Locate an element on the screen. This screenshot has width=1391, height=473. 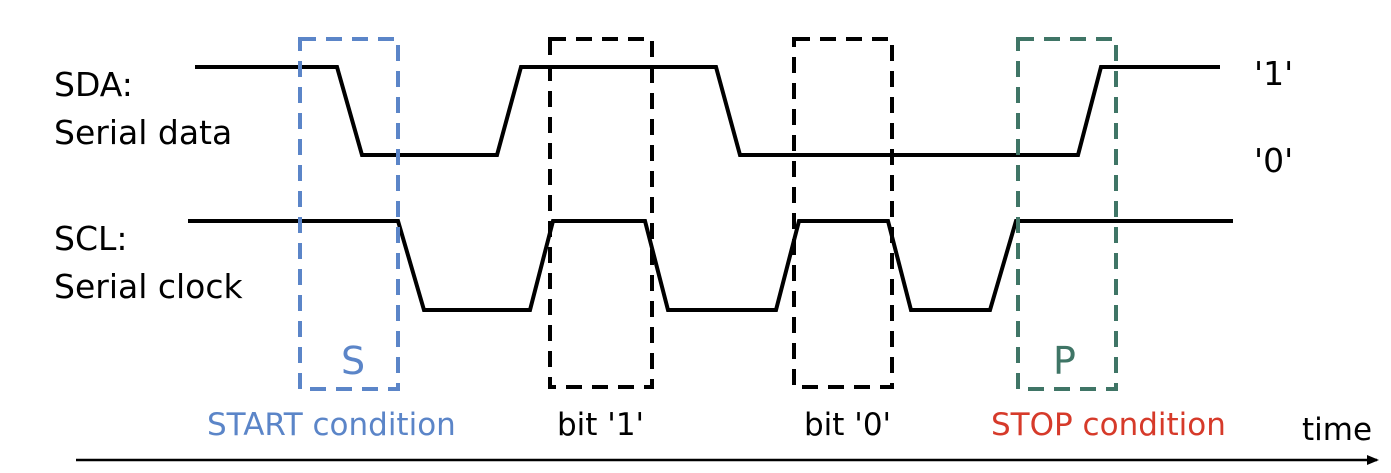
scl-name-label: SCL: is located at coordinates (91, 238).